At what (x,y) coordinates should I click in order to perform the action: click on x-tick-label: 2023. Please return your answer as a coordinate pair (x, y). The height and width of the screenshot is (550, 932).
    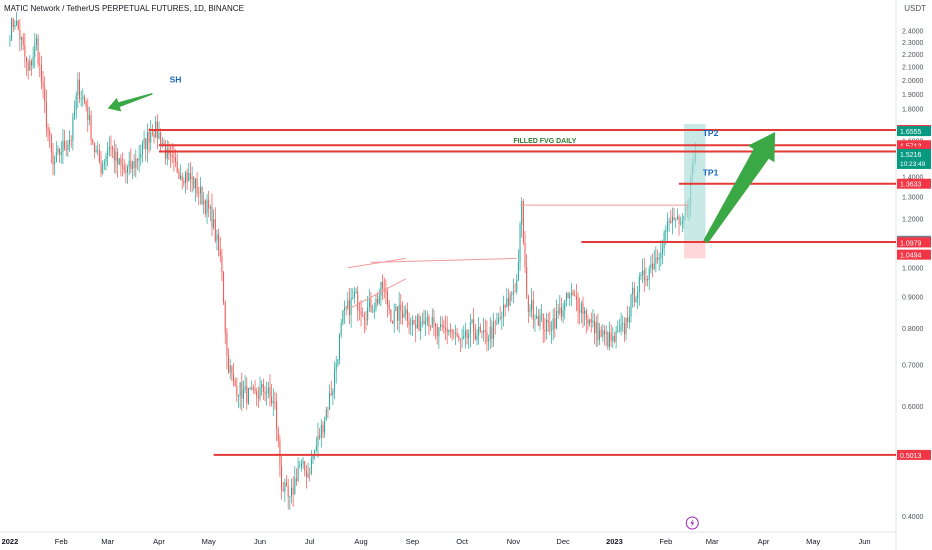
    Looking at the image, I should click on (614, 541).